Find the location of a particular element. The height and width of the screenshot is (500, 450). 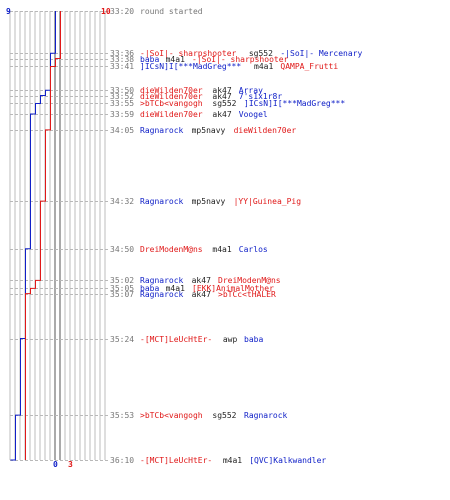

event-time: 35:53 is located at coordinates (122, 415).